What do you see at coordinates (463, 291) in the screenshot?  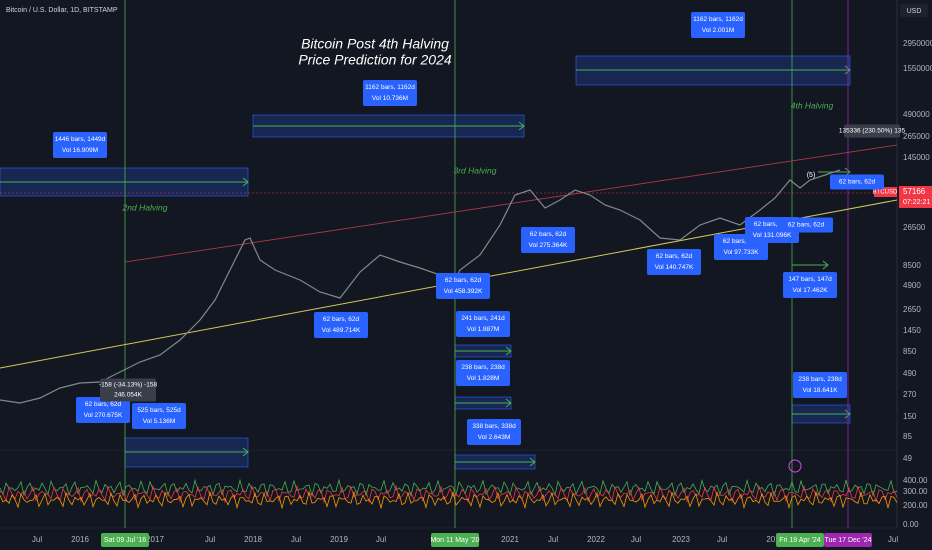 I see `measure-label: Vol 458.392K` at bounding box center [463, 291].